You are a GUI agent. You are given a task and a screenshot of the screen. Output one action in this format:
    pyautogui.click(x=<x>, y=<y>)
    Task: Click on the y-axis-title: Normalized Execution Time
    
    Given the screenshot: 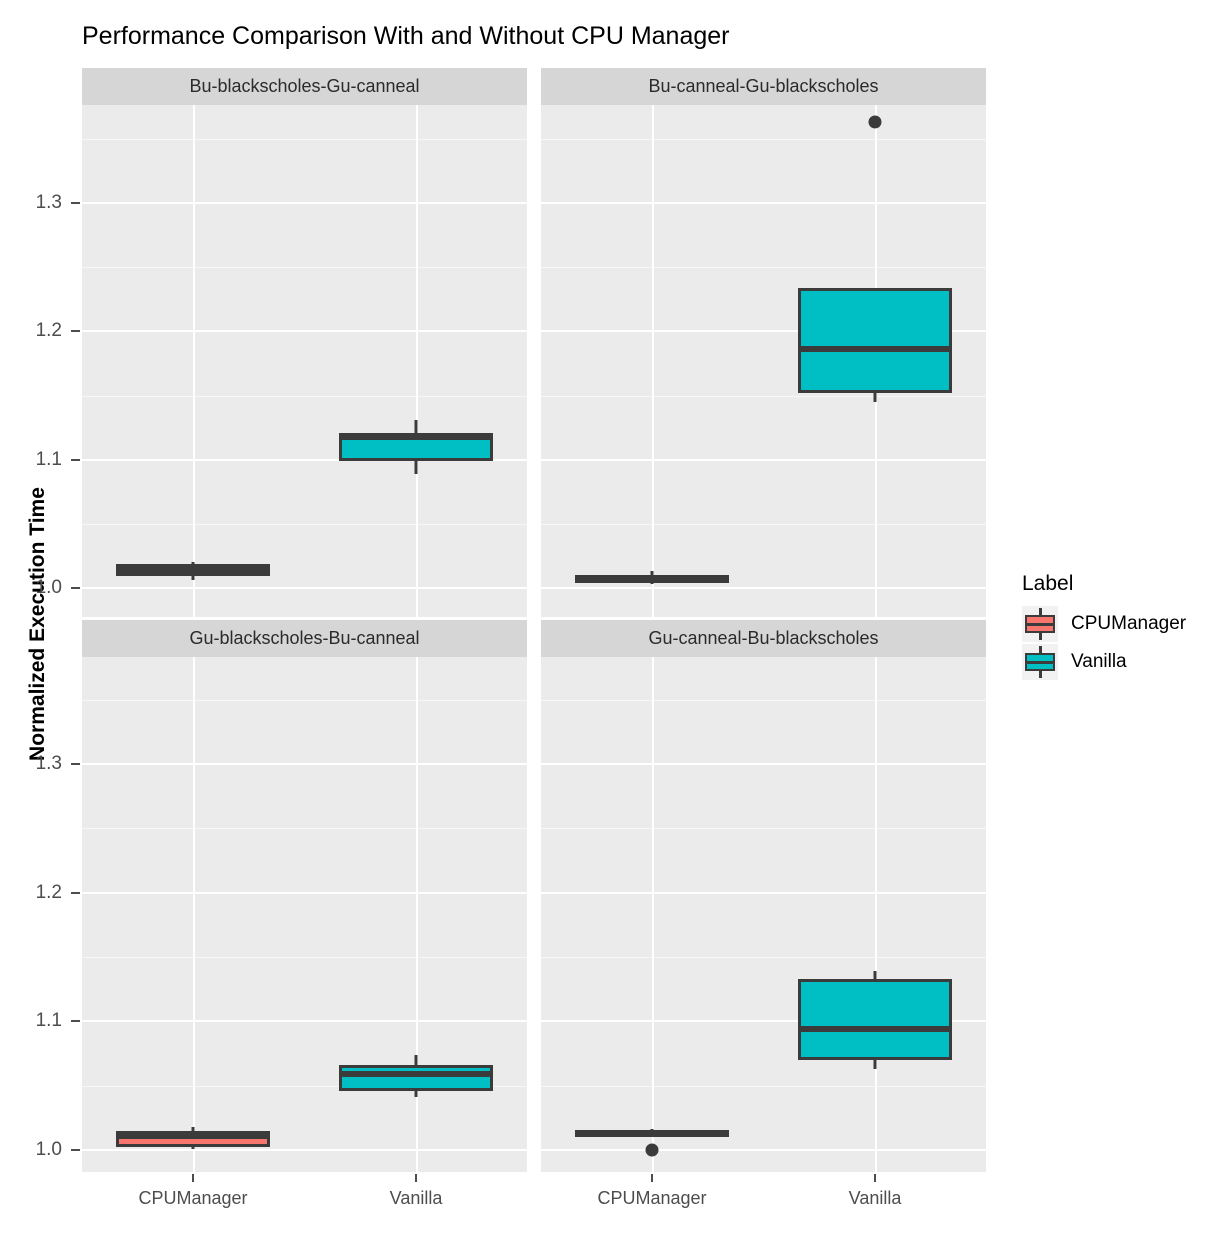 What is the action you would take?
    pyautogui.click(x=37, y=624)
    